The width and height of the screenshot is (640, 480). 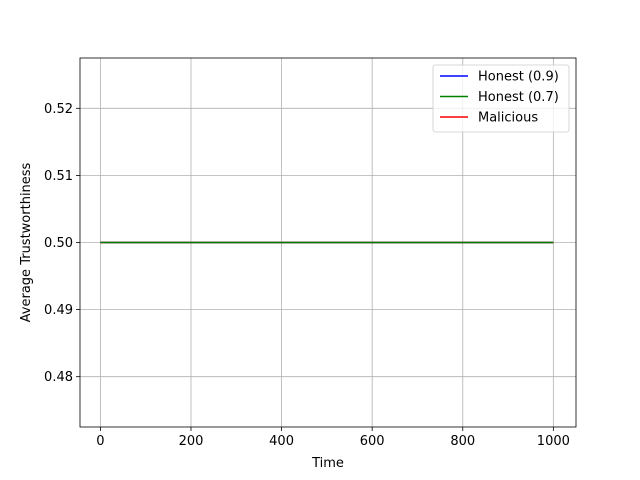 I want to click on legend-label: Honest (0.7), so click(x=518, y=97).